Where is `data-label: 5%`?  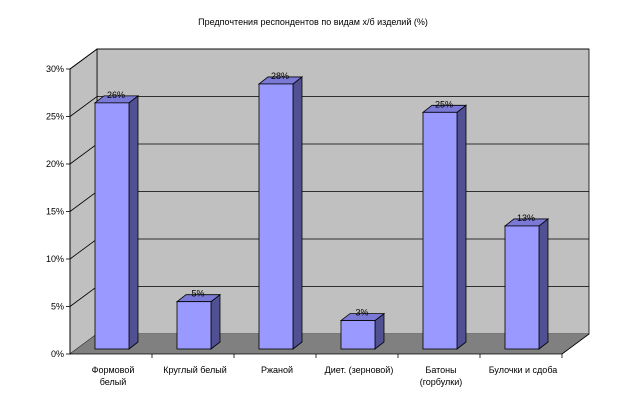 data-label: 5% is located at coordinates (197, 294).